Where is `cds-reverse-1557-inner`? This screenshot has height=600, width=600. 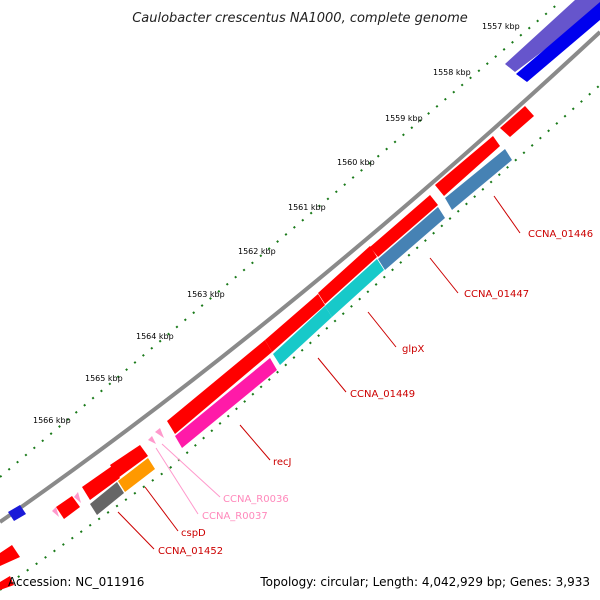 cds-reverse-1557-inner is located at coordinates (558, 42).